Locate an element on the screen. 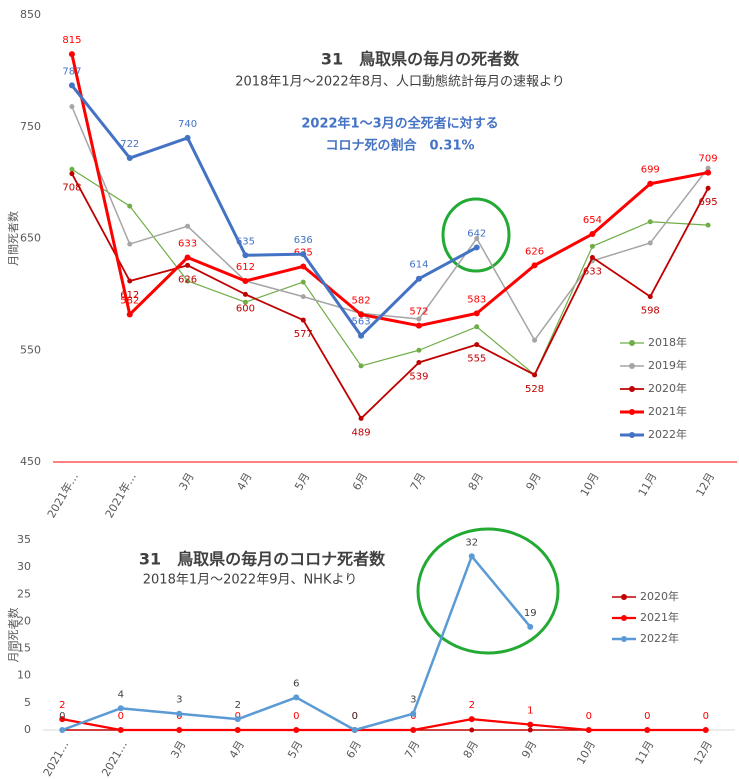 The height and width of the screenshot is (779, 739). data-label: 612 is located at coordinates (245, 267).